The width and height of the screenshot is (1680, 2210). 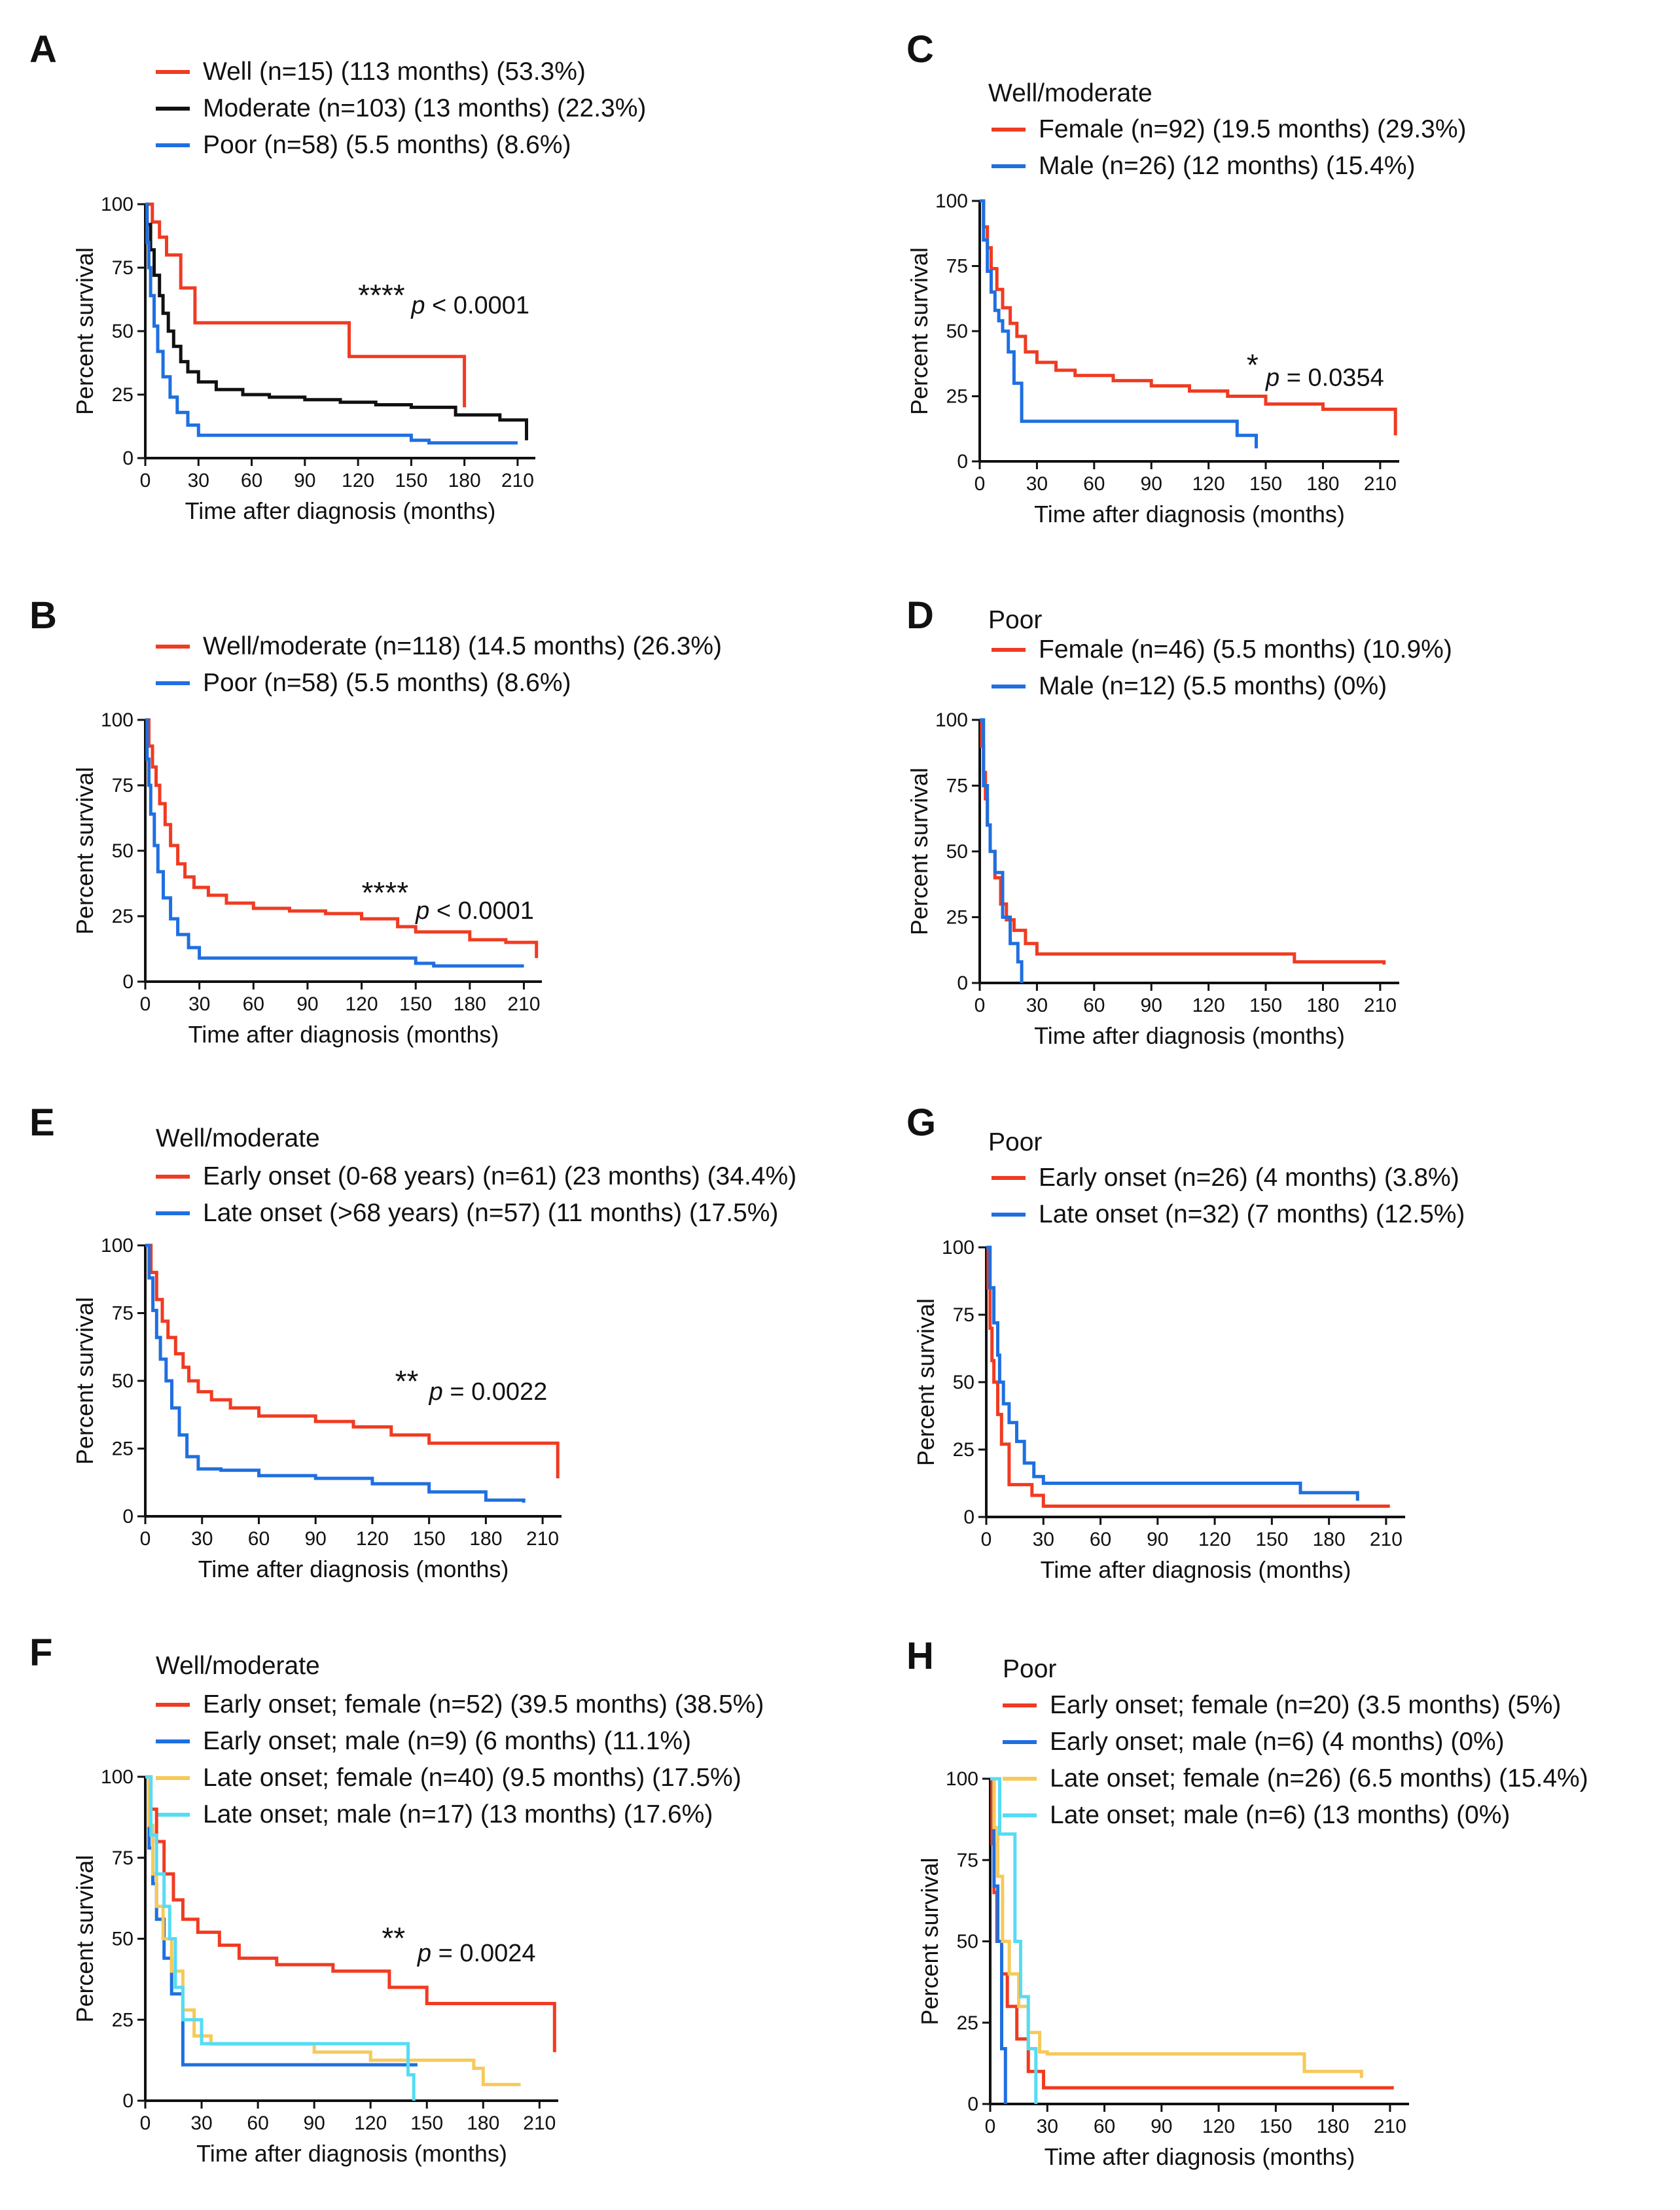 I want to click on panel-h-legend-label-4: Late onset; male (n=6) (13 months) (0%), so click(x=1280, y=1815).